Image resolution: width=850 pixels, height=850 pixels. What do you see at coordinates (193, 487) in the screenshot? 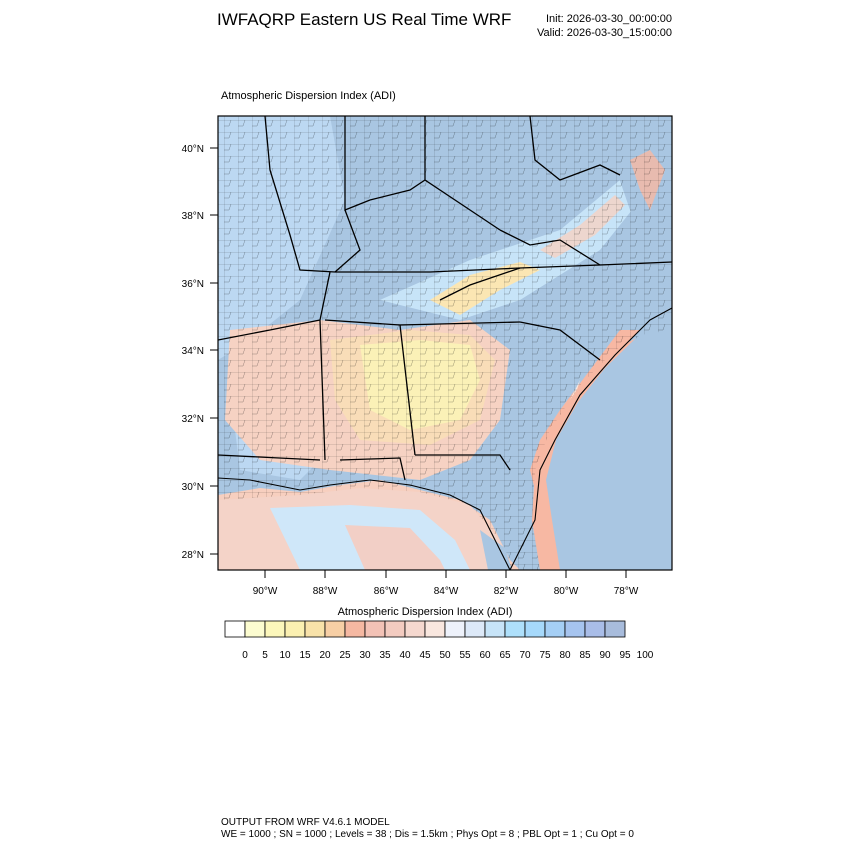
I see `lat-tick-label: 30°N` at bounding box center [193, 487].